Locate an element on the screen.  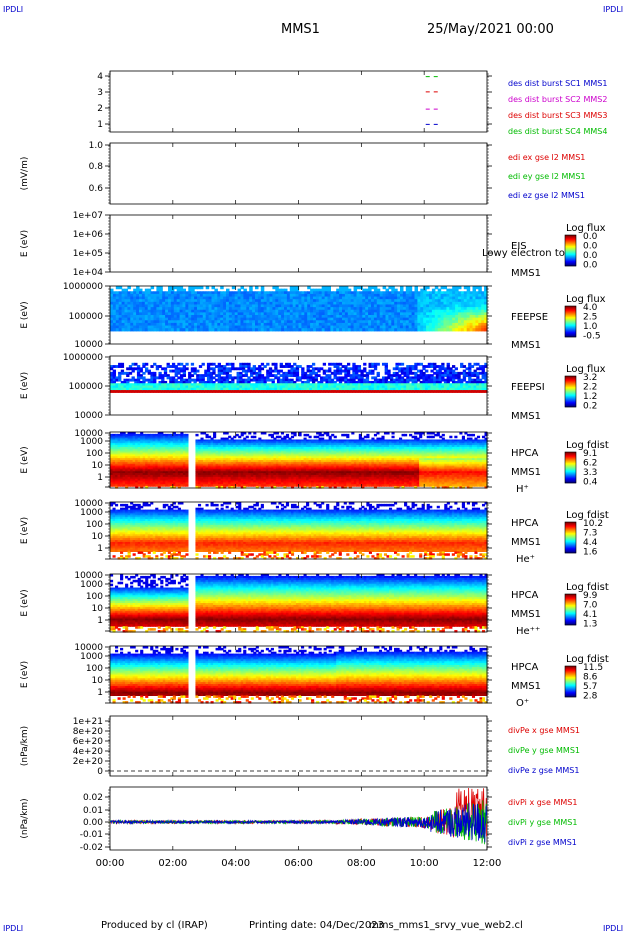
colorbar-tick: 2.8 is located at coordinates (590, 697).